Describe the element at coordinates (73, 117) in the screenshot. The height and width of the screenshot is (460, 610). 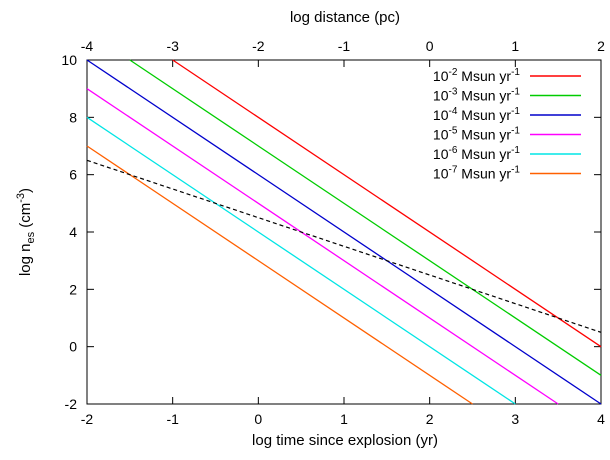
I see `y-tick-label: 8` at that location.